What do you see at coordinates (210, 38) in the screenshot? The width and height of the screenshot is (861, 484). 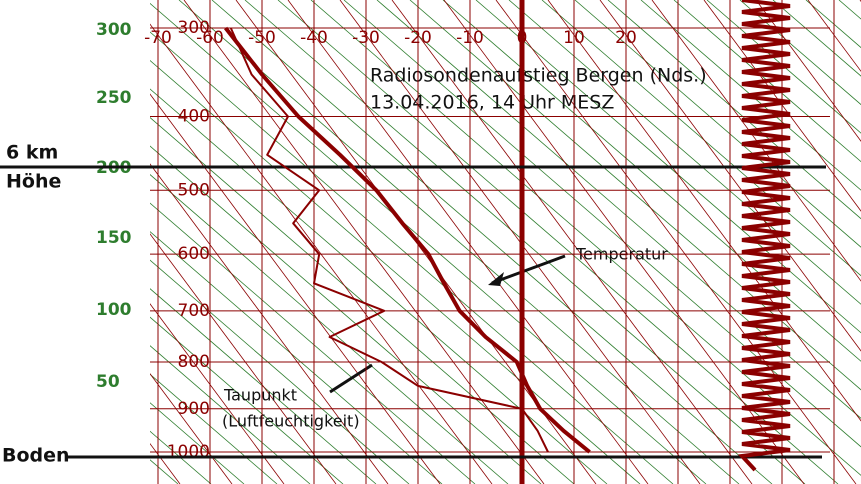 I see `x-tick-label: -60` at bounding box center [210, 38].